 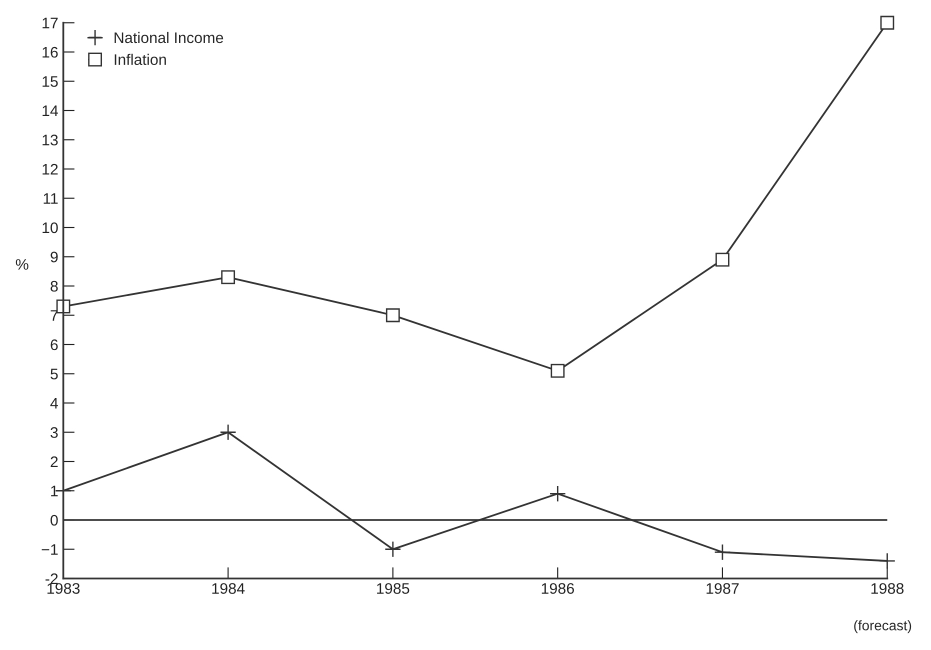 I want to click on y-tick-label: 3, so click(x=54, y=432).